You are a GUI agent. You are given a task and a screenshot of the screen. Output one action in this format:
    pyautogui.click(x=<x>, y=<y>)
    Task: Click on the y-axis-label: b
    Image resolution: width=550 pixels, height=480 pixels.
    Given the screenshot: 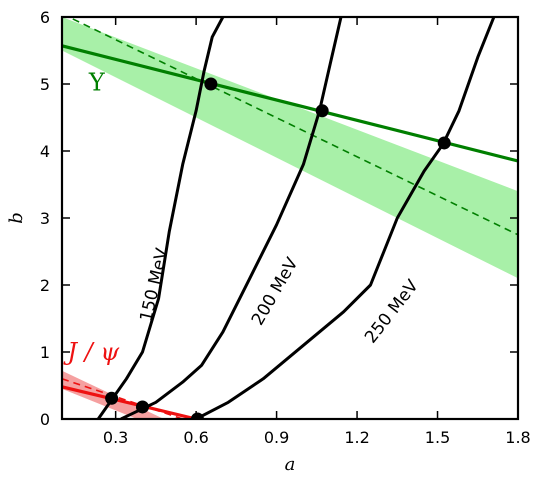 What is the action you would take?
    pyautogui.click(x=16, y=218)
    